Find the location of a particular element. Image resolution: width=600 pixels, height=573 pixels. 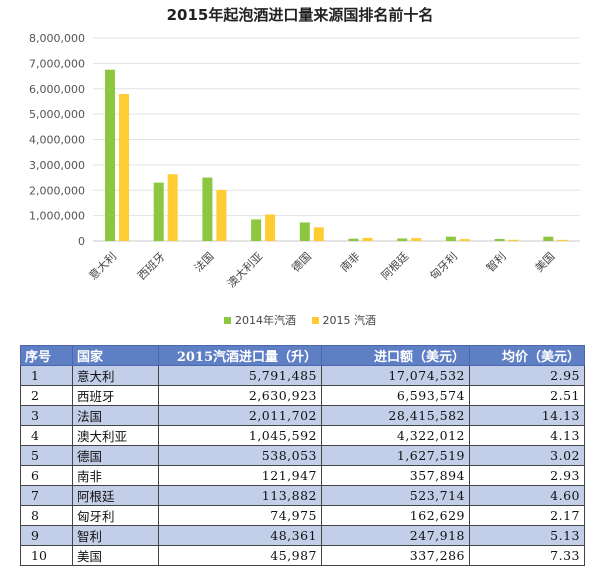

y-tick-label: 7,000,000 is located at coordinates (57, 63).